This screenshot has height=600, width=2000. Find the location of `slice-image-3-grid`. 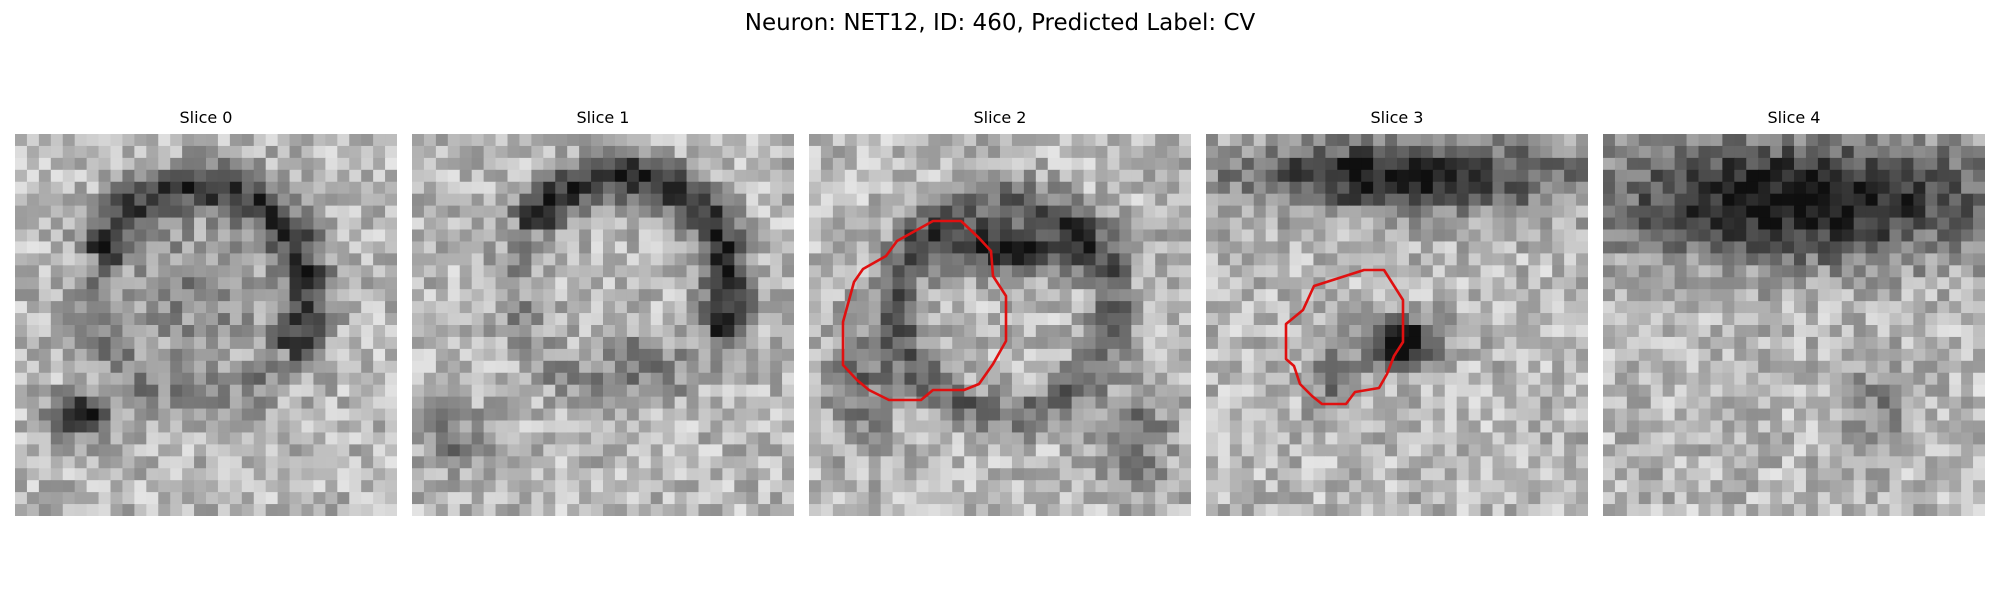

slice-image-3-grid is located at coordinates (1397, 325).